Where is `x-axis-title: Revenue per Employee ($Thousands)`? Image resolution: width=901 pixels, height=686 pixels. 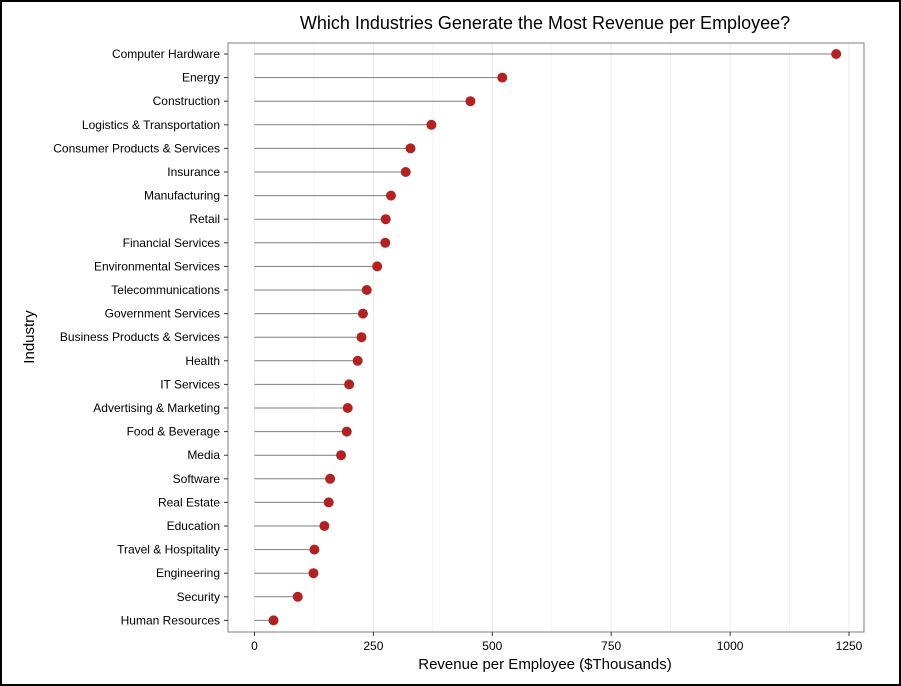 x-axis-title: Revenue per Employee ($Thousands) is located at coordinates (544, 664).